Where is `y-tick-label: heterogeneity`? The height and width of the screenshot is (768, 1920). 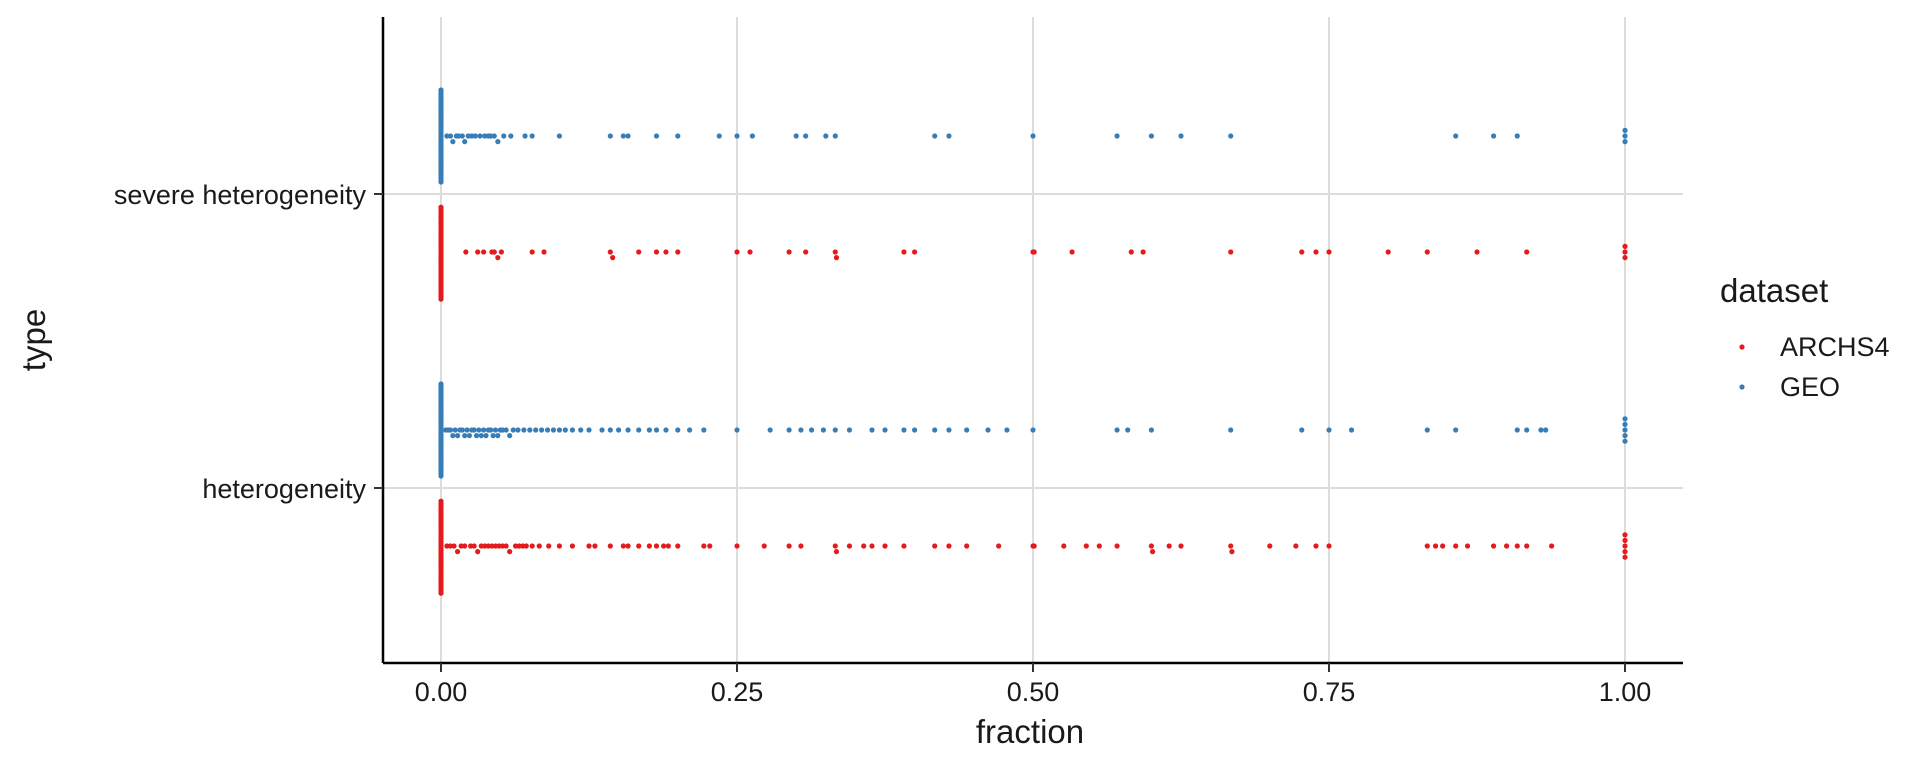
y-tick-label: heterogeneity is located at coordinates (284, 489).